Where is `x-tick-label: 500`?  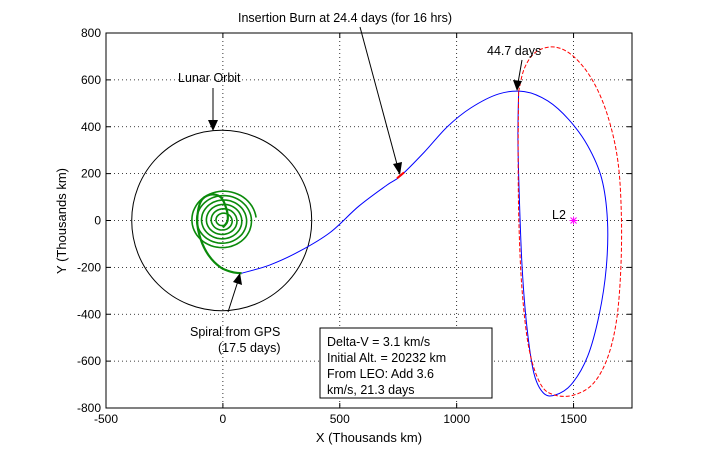
x-tick-label: 500 is located at coordinates (340, 419).